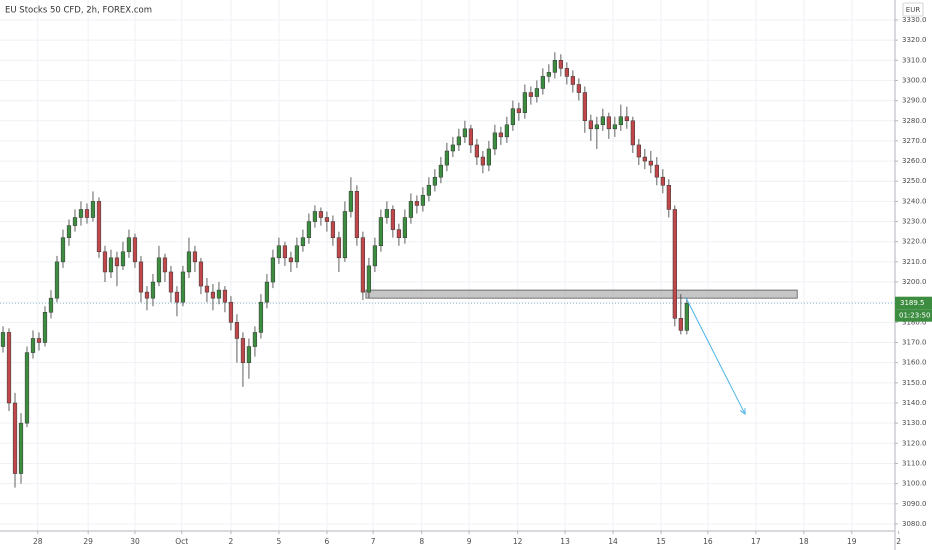 The height and width of the screenshot is (550, 932). Describe the element at coordinates (914, 161) in the screenshot. I see `y-tick-label: 3260.0` at that location.